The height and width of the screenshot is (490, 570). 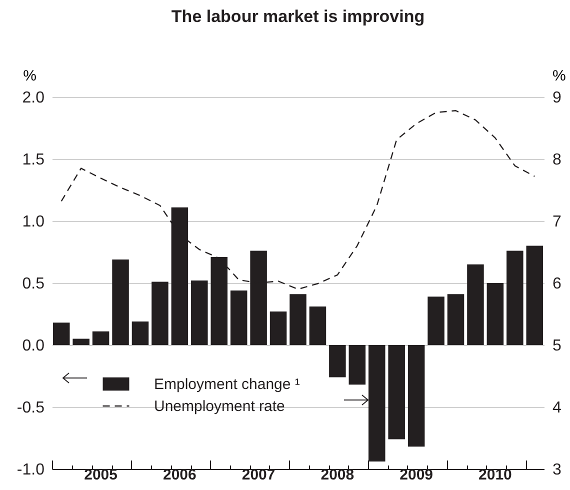 What do you see at coordinates (33, 222) in the screenshot?
I see `y-tick-label: 1.0` at bounding box center [33, 222].